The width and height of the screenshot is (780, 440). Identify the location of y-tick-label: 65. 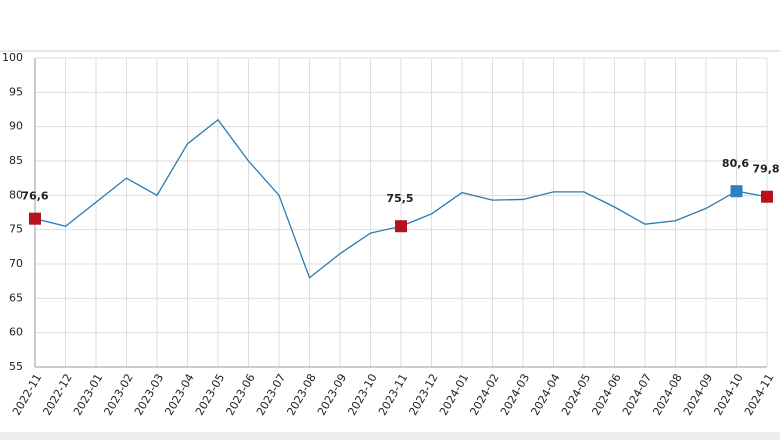
(16, 297).